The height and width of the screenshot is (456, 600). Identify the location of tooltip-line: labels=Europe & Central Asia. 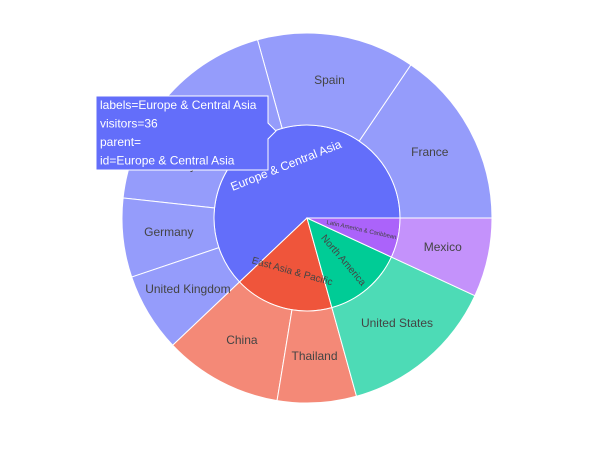
(178, 105).